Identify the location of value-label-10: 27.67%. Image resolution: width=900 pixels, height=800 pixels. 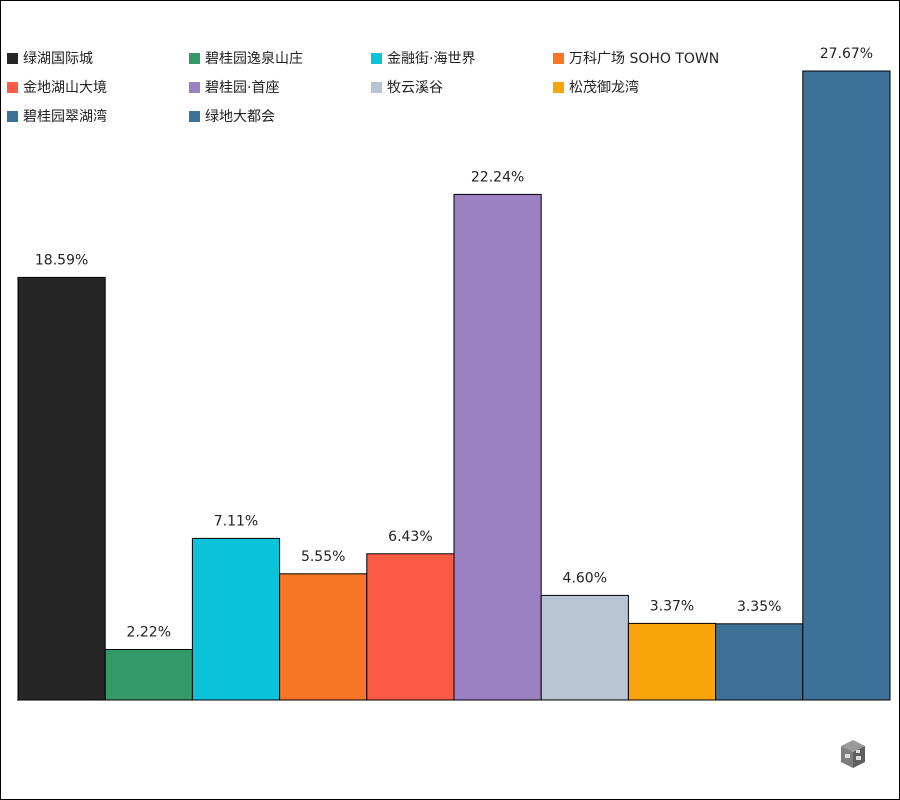
(846, 54).